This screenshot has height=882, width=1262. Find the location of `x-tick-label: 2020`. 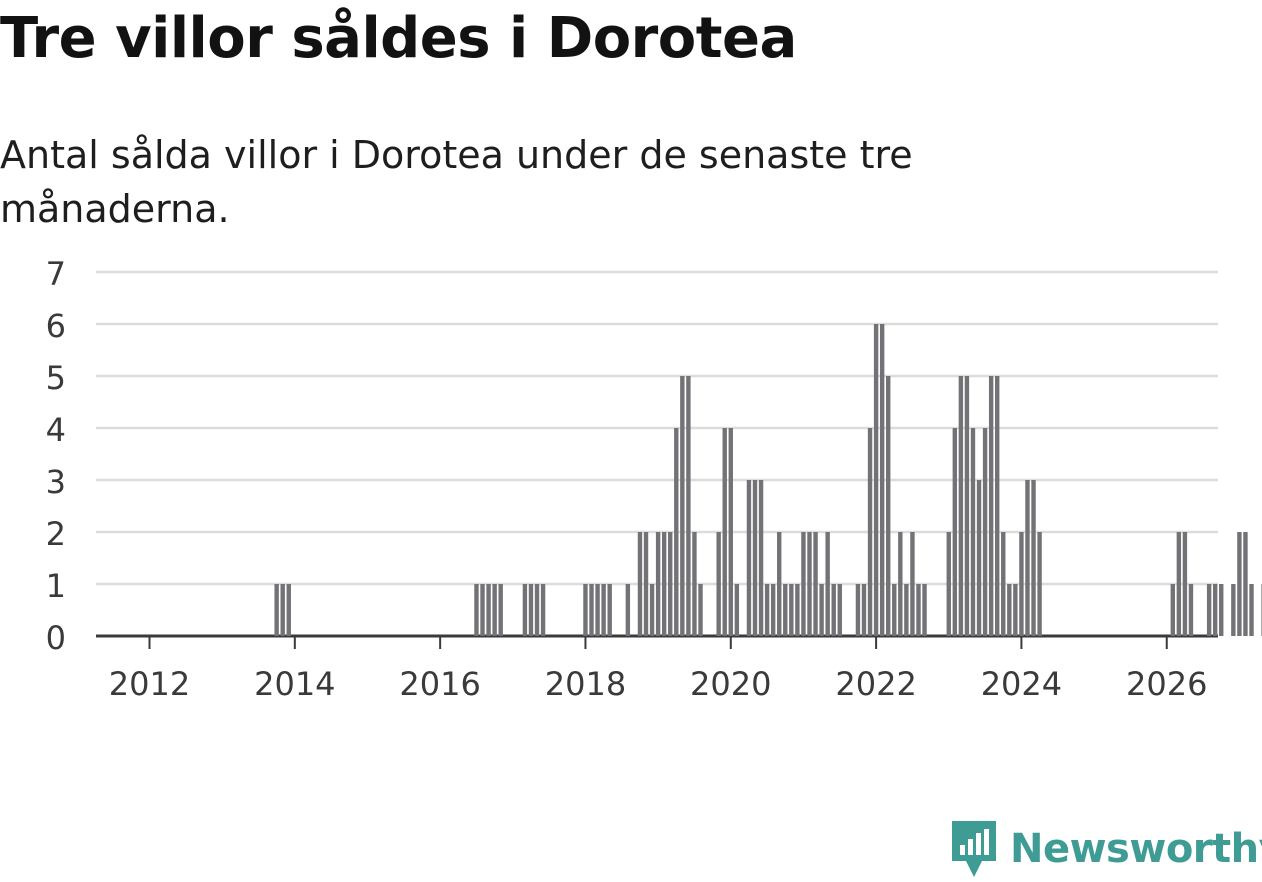

x-tick-label: 2020 is located at coordinates (730, 684).